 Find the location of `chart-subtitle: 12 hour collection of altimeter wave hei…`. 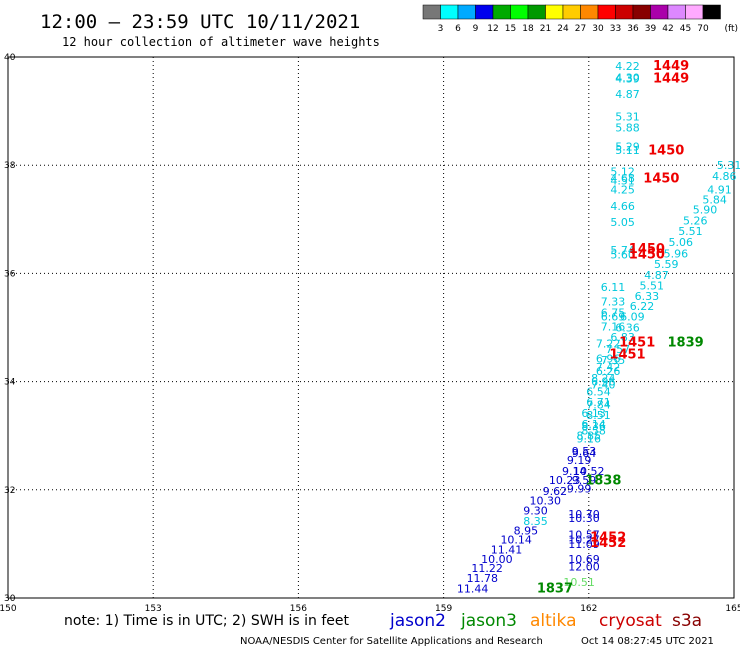

chart-subtitle: 12 hour collection of altimeter wave hei… is located at coordinates (221, 42).